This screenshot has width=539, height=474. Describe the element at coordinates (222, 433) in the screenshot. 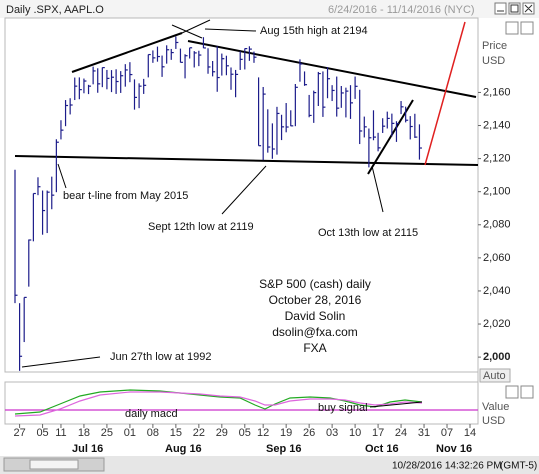

I see `x-tick-label: 29` at that location.